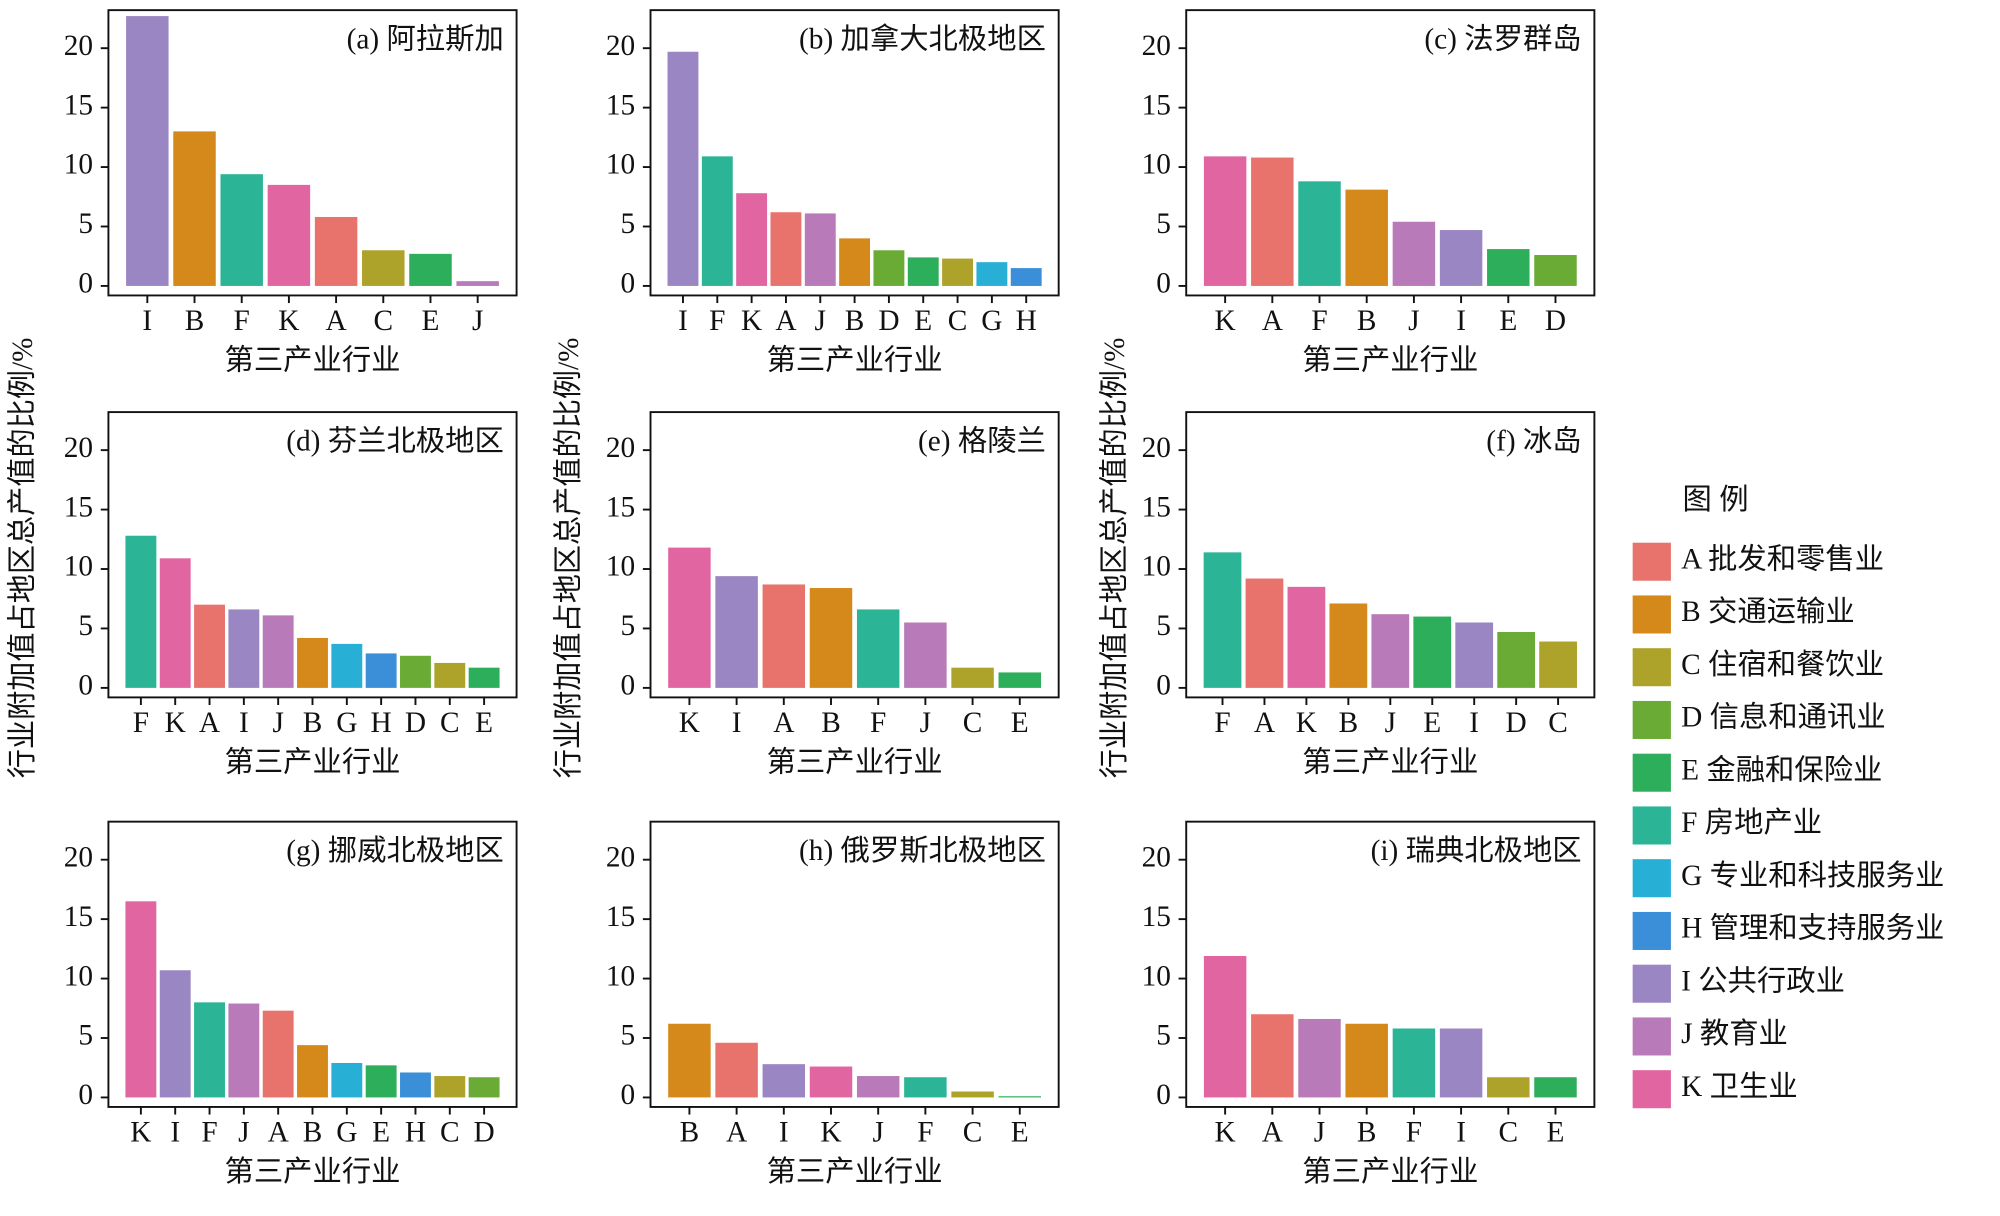 The image size is (2000, 1216). I want to click on x-tick-label: H, so click(415, 1133).